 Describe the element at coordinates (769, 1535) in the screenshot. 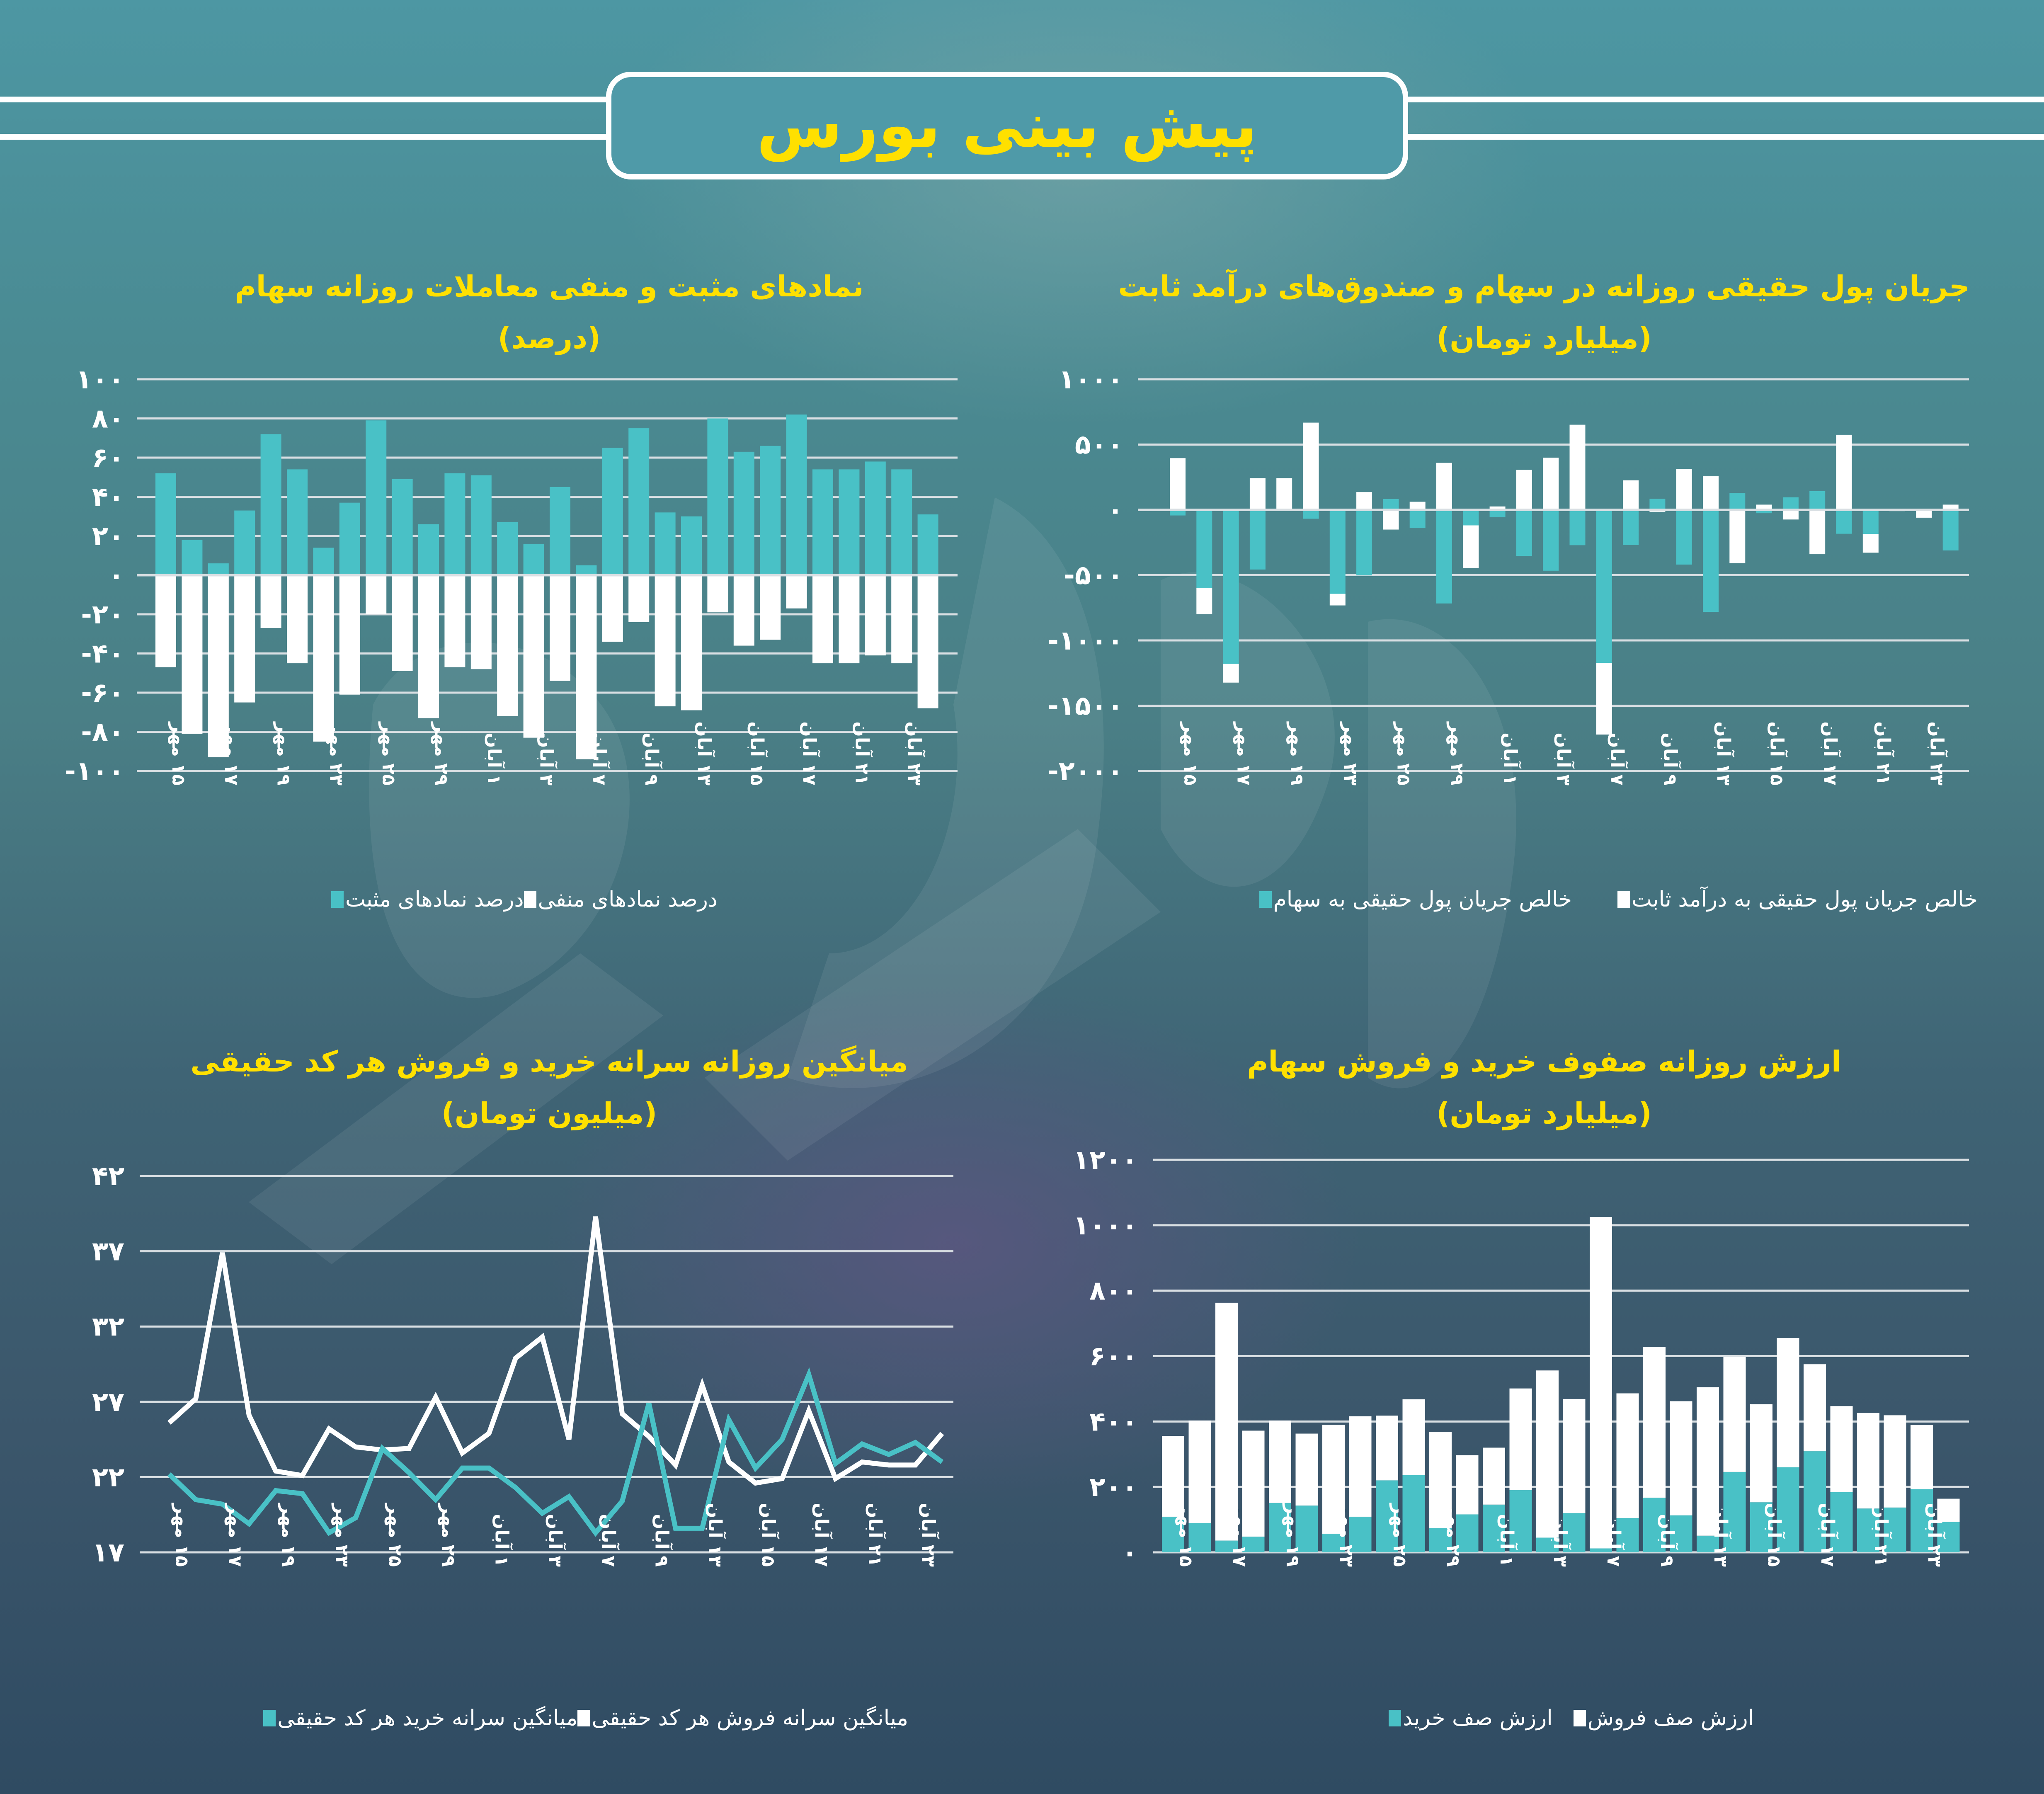

I see `x-tick-label: ۱۵ آبان` at that location.